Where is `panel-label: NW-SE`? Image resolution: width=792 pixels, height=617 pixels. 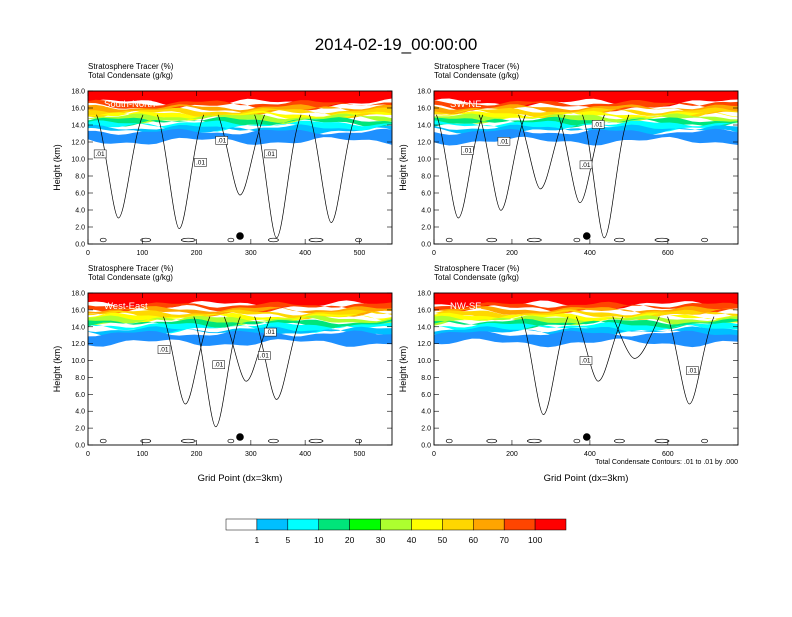
panel-label: NW-SE is located at coordinates (466, 306).